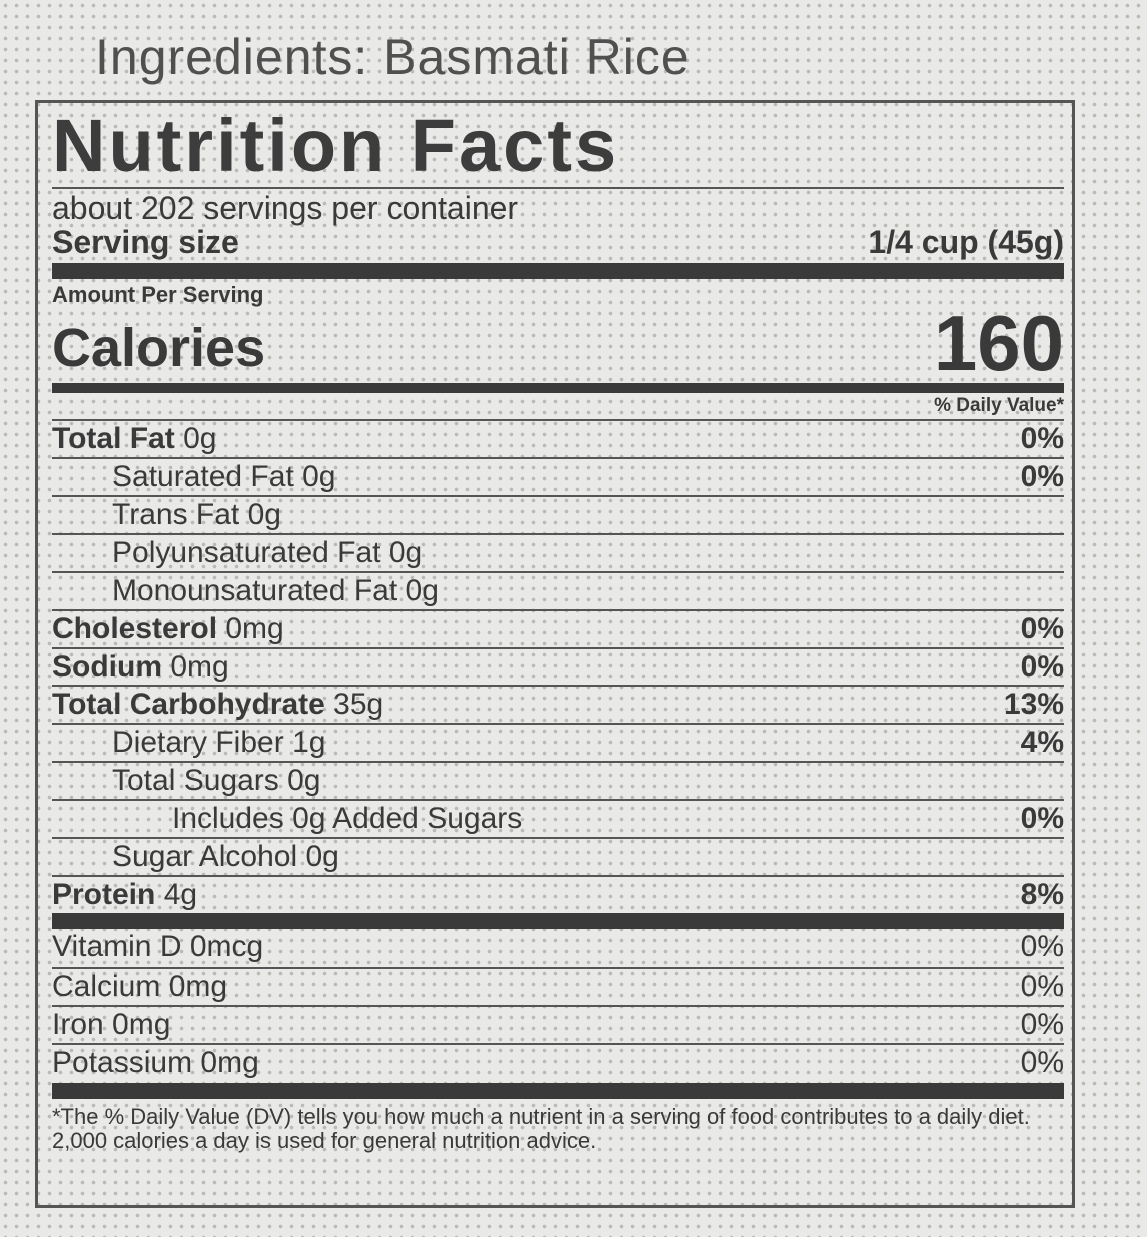 The width and height of the screenshot is (1147, 1237). Describe the element at coordinates (113, 438) in the screenshot. I see `nutrient-label: Total Fat` at that location.